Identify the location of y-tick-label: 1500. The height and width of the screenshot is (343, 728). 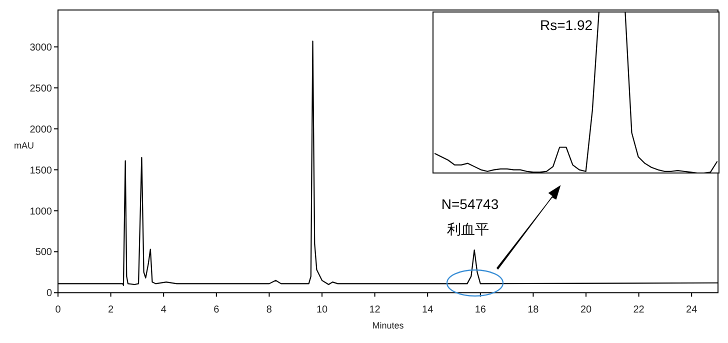
(41, 170).